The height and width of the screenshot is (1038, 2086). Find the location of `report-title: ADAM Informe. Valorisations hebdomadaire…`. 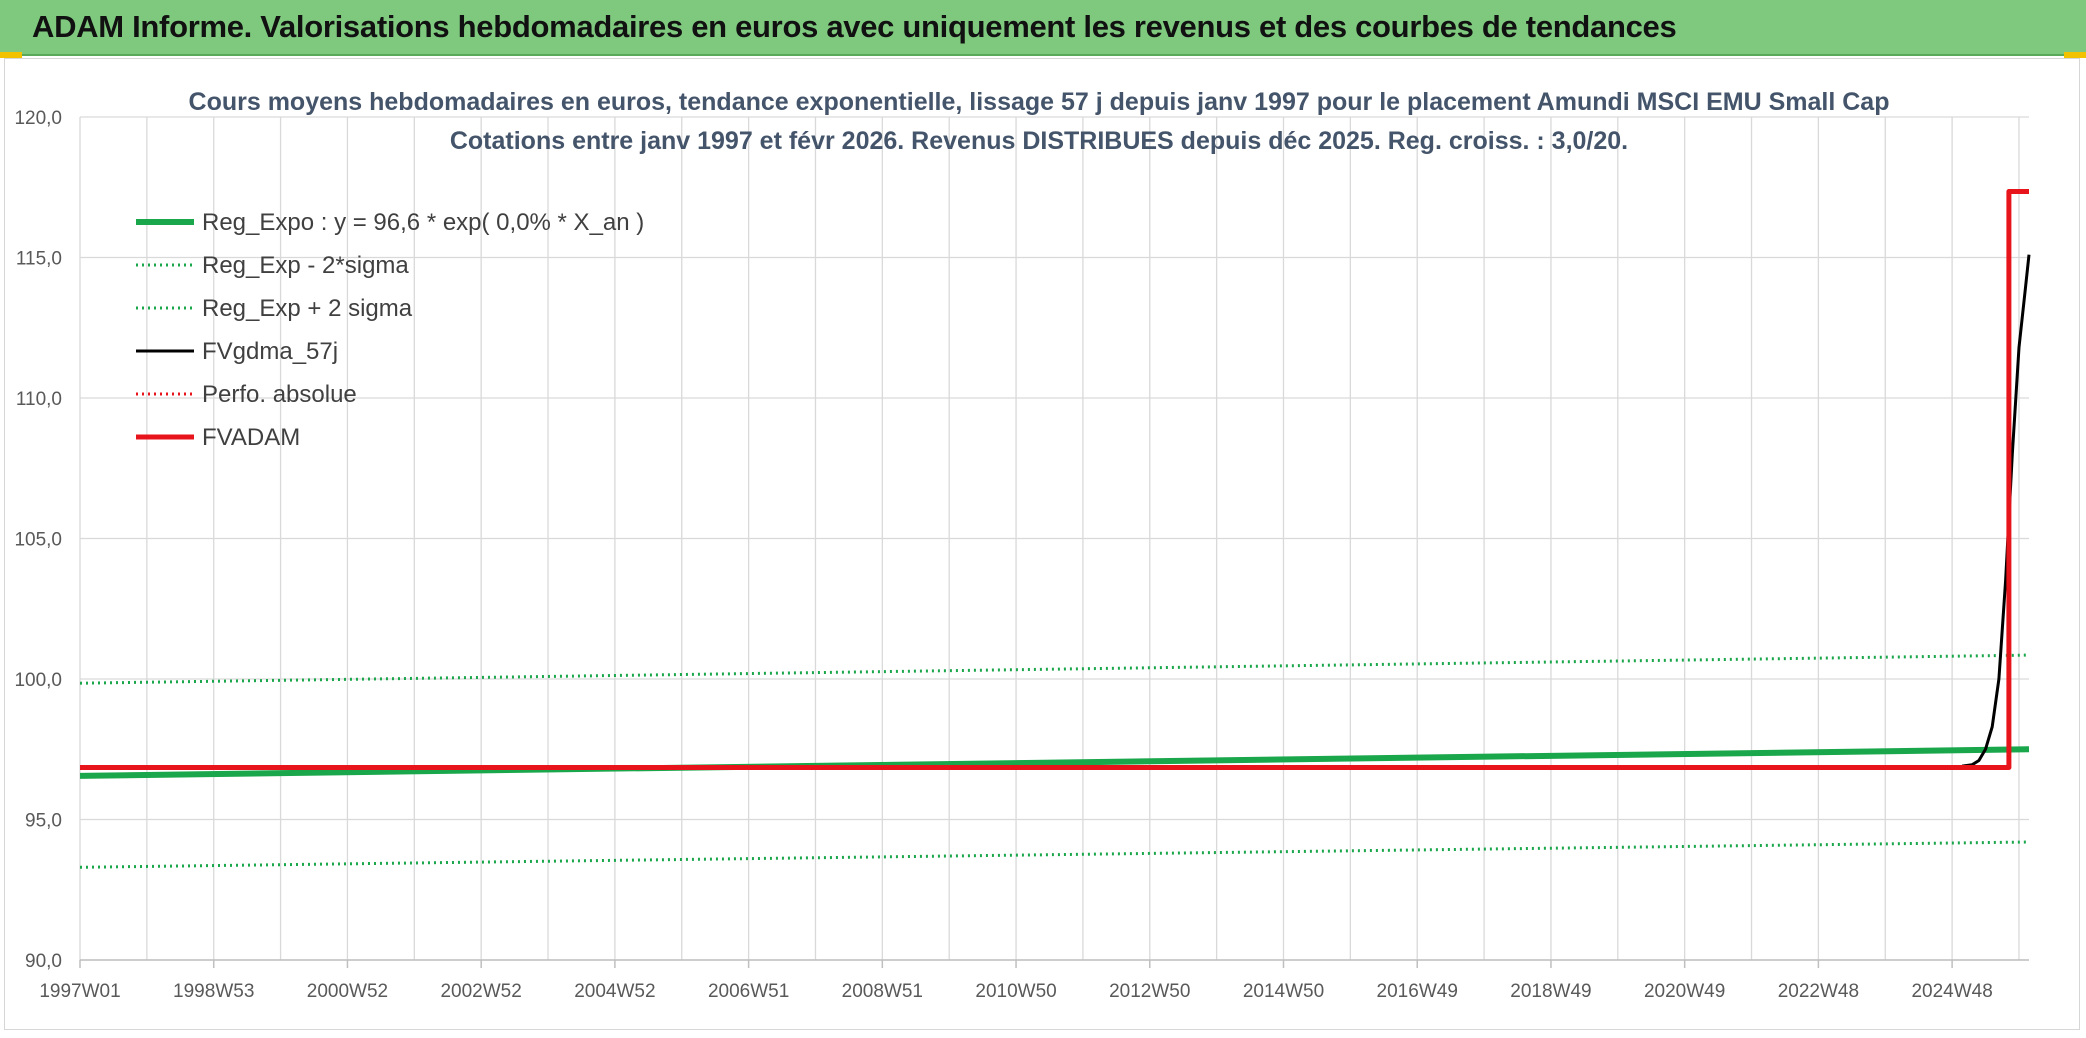

report-title: ADAM Informe. Valorisations hebdomadaire… is located at coordinates (854, 26).